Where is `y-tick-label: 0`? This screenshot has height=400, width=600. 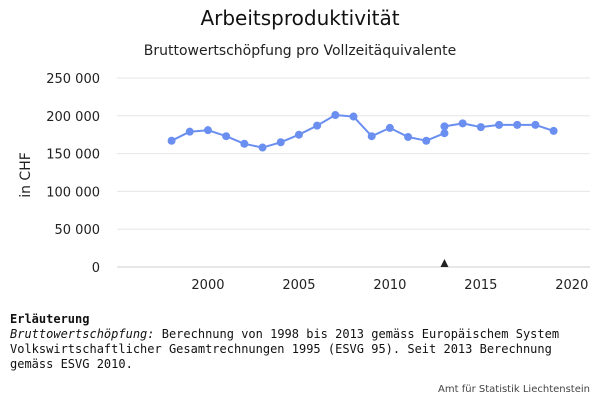
y-tick-label: 0 is located at coordinates (96, 268).